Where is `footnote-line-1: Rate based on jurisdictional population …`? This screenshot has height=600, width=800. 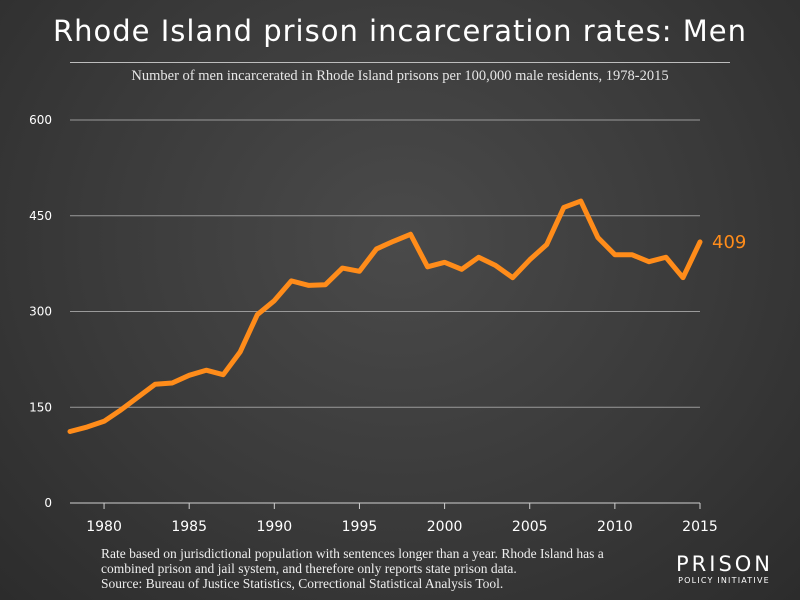
footnote-line-1: Rate based on jurisdictional population … is located at coordinates (352, 553).